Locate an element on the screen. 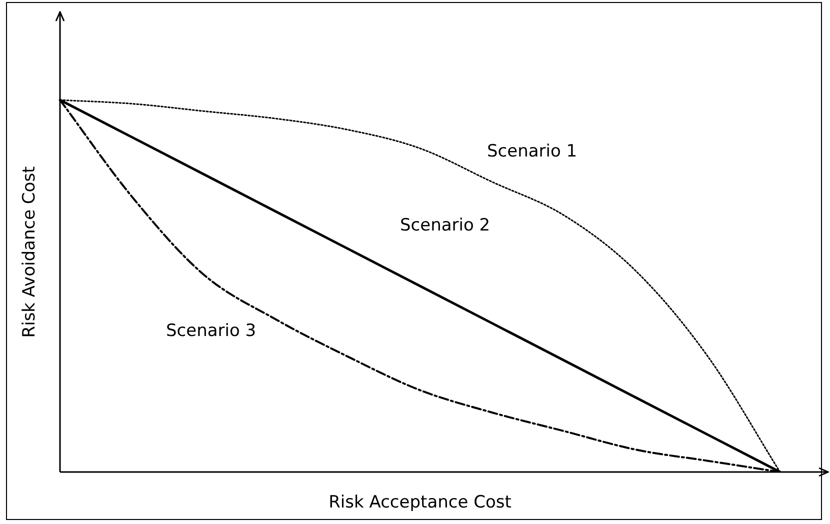 This screenshot has height=524, width=830. text: Scenario 2 is located at coordinates (445, 225).